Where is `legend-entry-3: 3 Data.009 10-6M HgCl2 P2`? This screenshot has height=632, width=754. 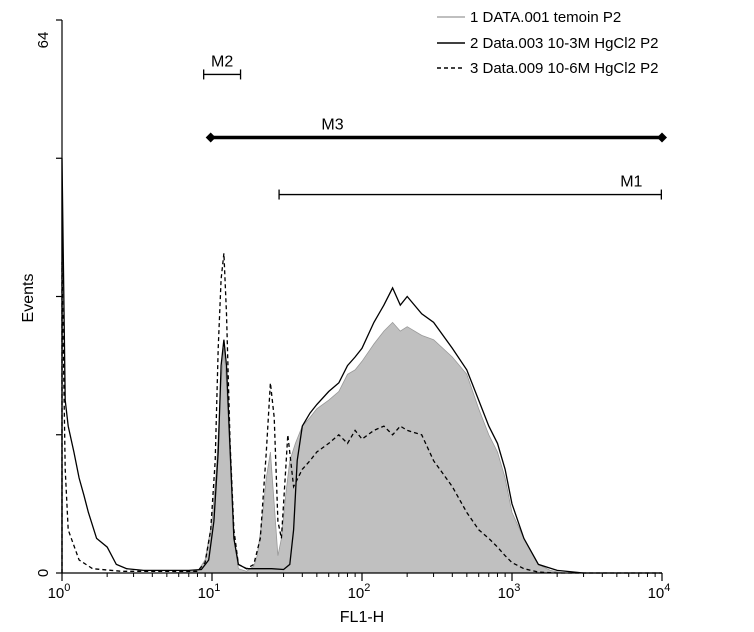 legend-entry-3: 3 Data.009 10-6M HgCl2 P2 is located at coordinates (547, 68).